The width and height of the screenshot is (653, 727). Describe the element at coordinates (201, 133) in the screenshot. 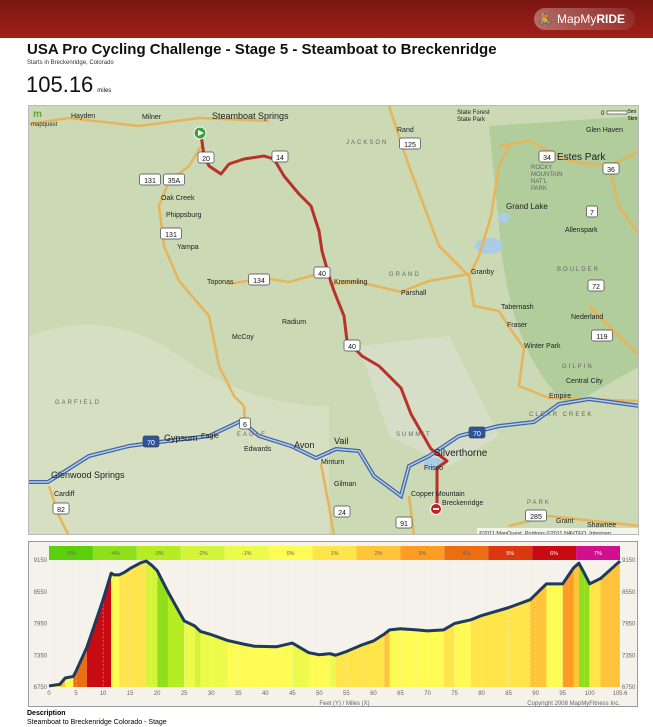

I see `play-glyph-icon` at that location.